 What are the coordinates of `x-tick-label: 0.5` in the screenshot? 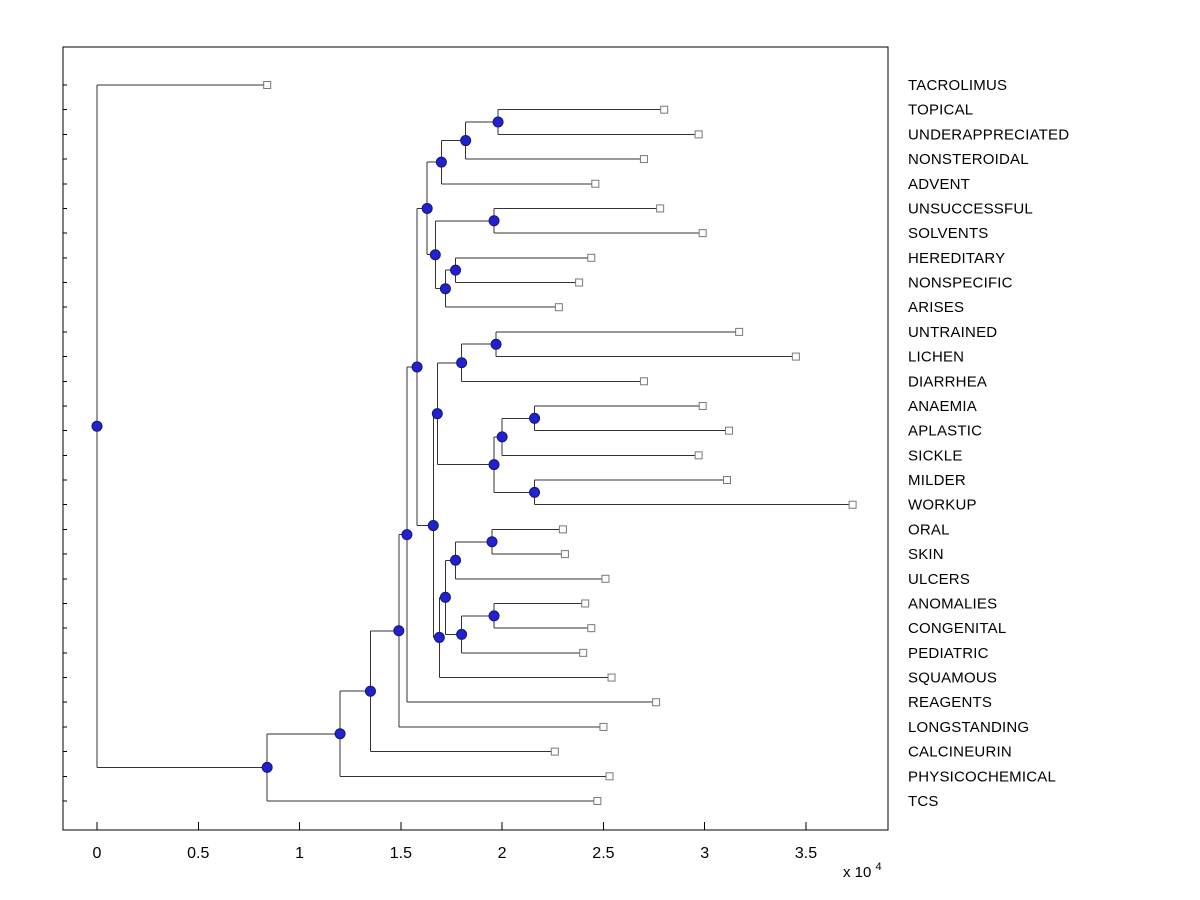 It's located at (198, 853).